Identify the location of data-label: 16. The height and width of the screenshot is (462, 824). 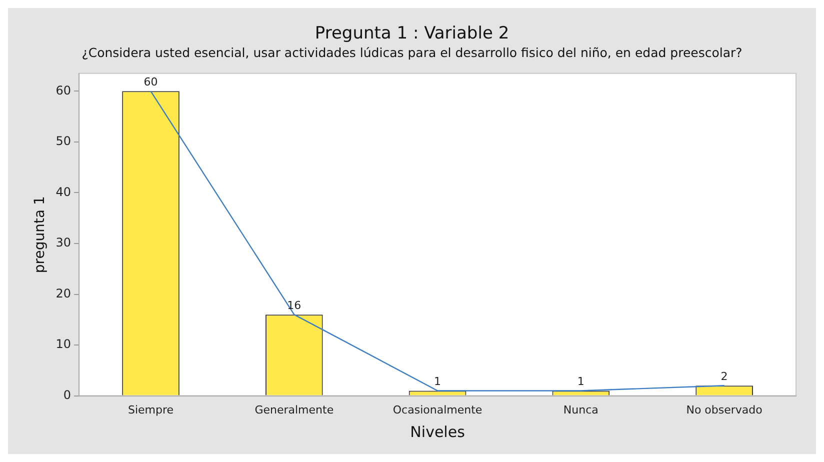
(294, 305).